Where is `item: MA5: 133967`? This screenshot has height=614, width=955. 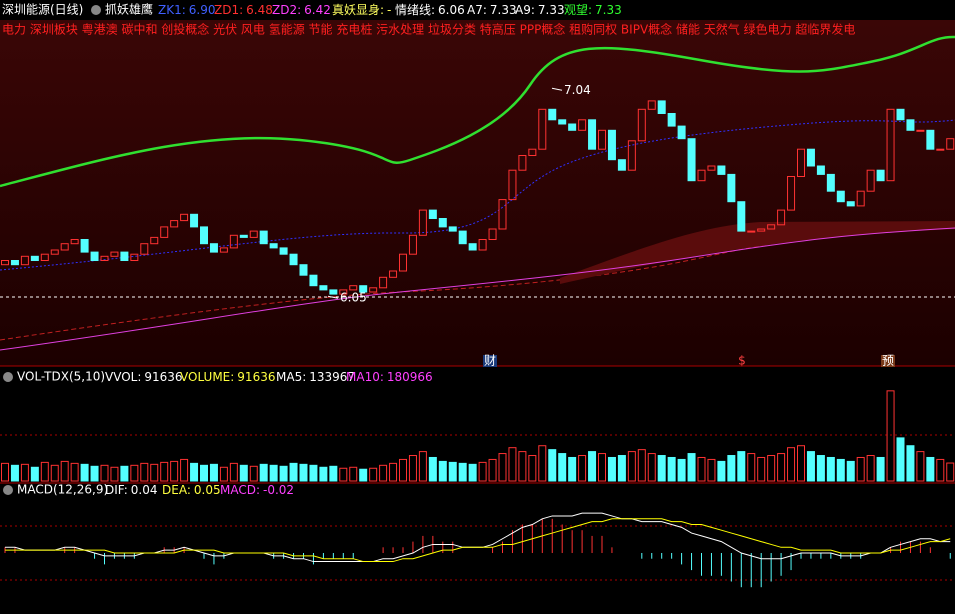
item: MA5: 133967 is located at coordinates (315, 377).